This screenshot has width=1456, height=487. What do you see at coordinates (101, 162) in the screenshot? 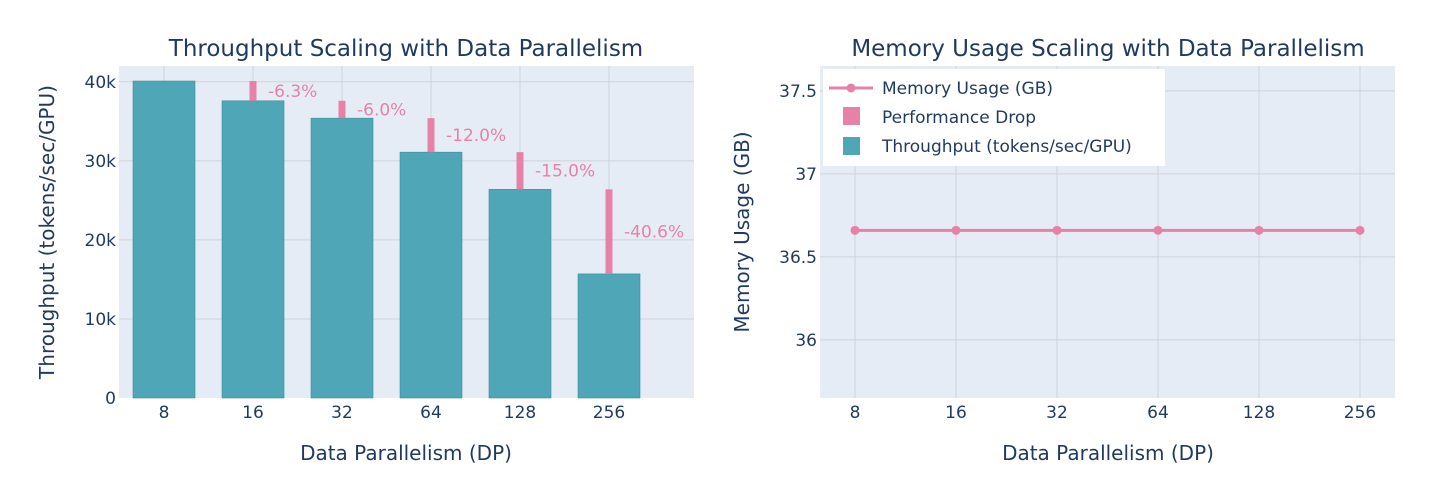
I see `y-tick-label: 30k` at bounding box center [101, 162].